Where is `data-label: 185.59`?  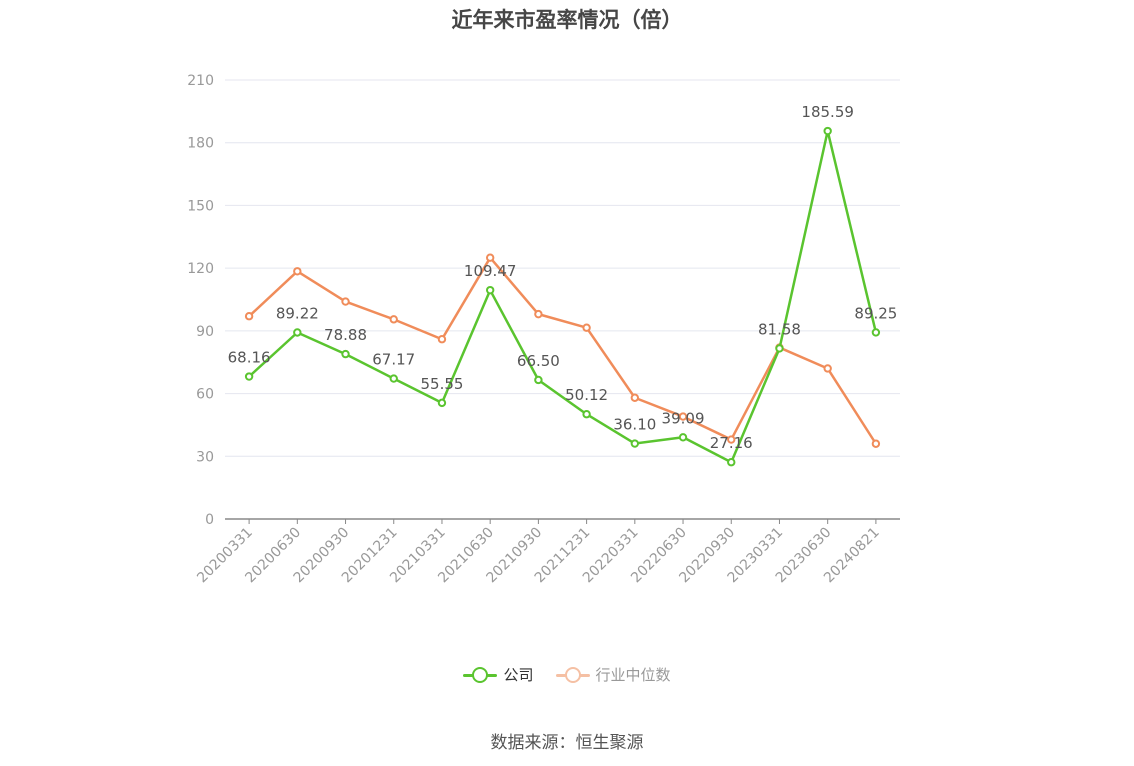 data-label: 185.59 is located at coordinates (827, 112).